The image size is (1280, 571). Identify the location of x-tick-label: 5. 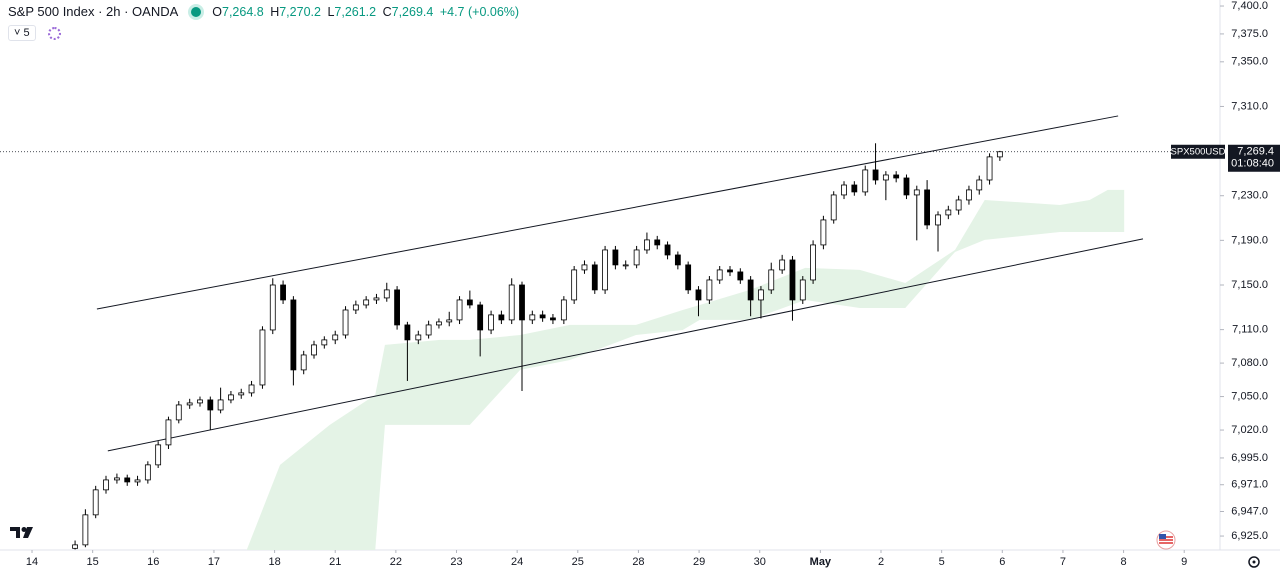
(942, 562).